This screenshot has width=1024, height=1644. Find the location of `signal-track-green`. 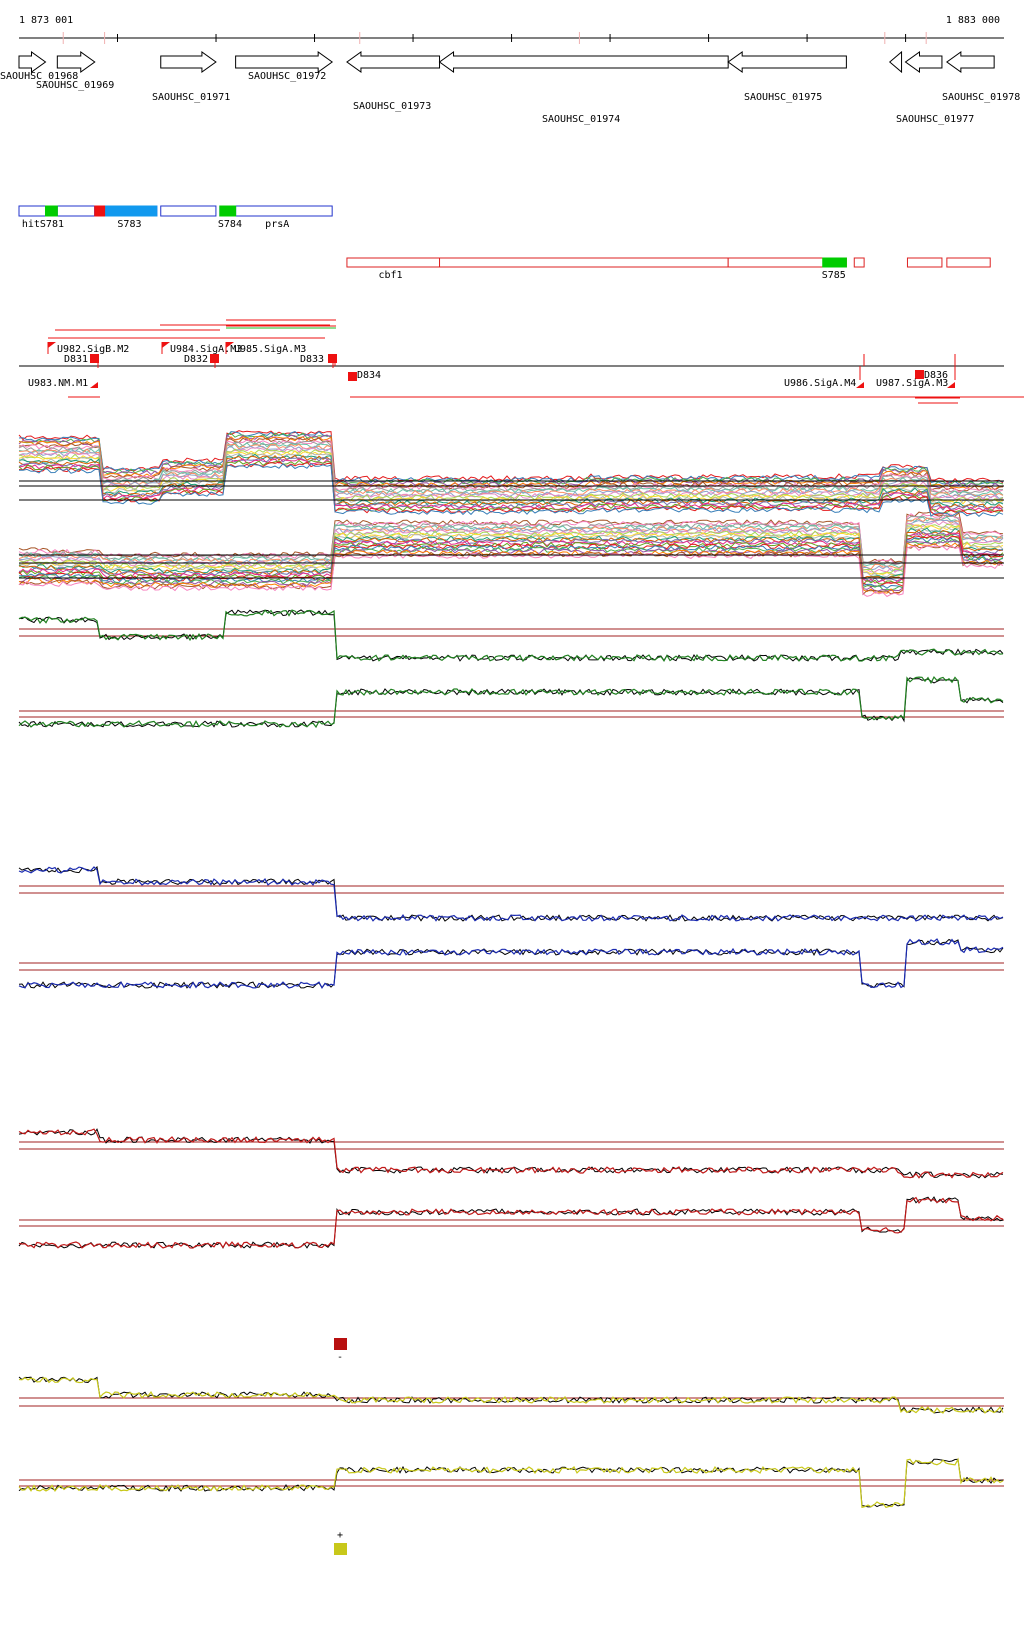

signal-track-green is located at coordinates (511, 669).